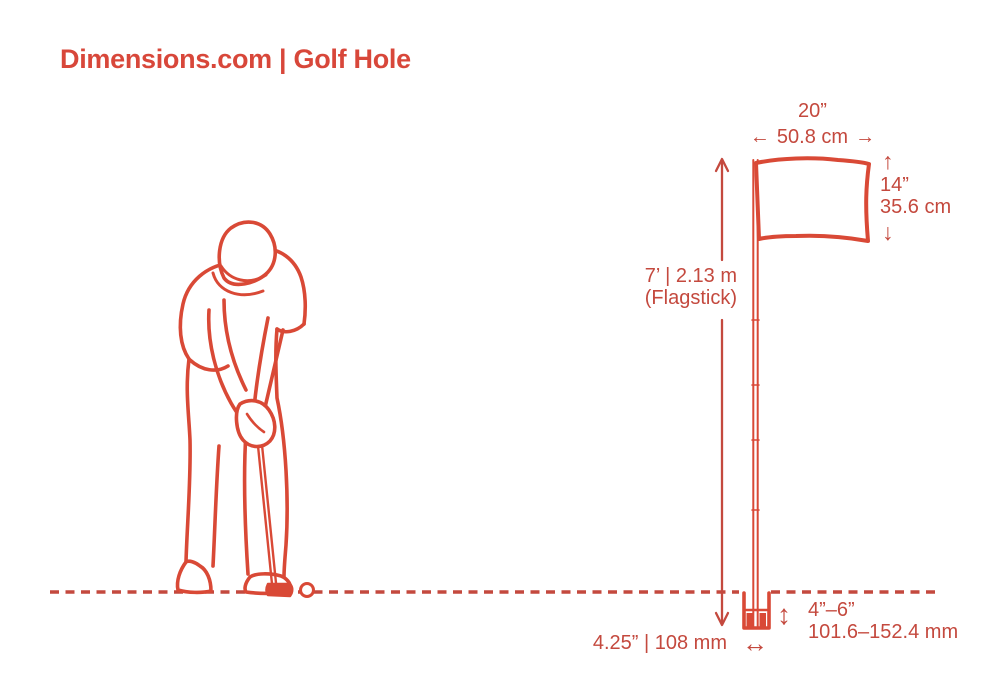 This screenshot has height=700, width=1000. I want to click on hole-cup-illustration, so click(756, 610).